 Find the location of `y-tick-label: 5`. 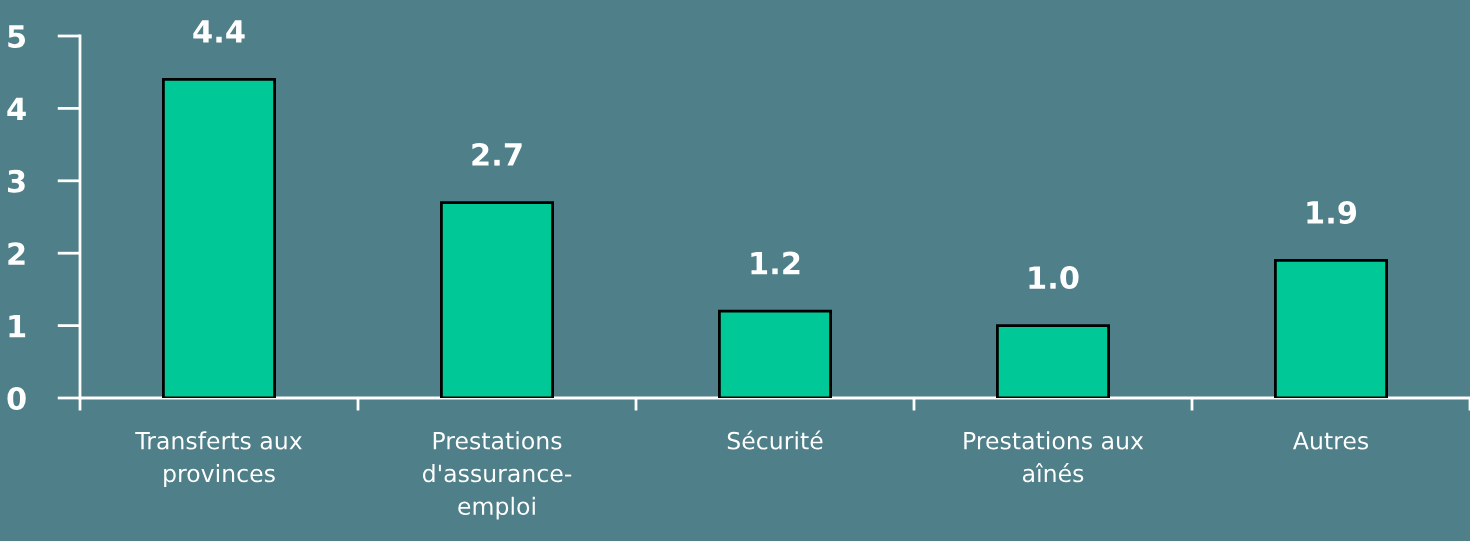

y-tick-label: 5 is located at coordinates (17, 37).